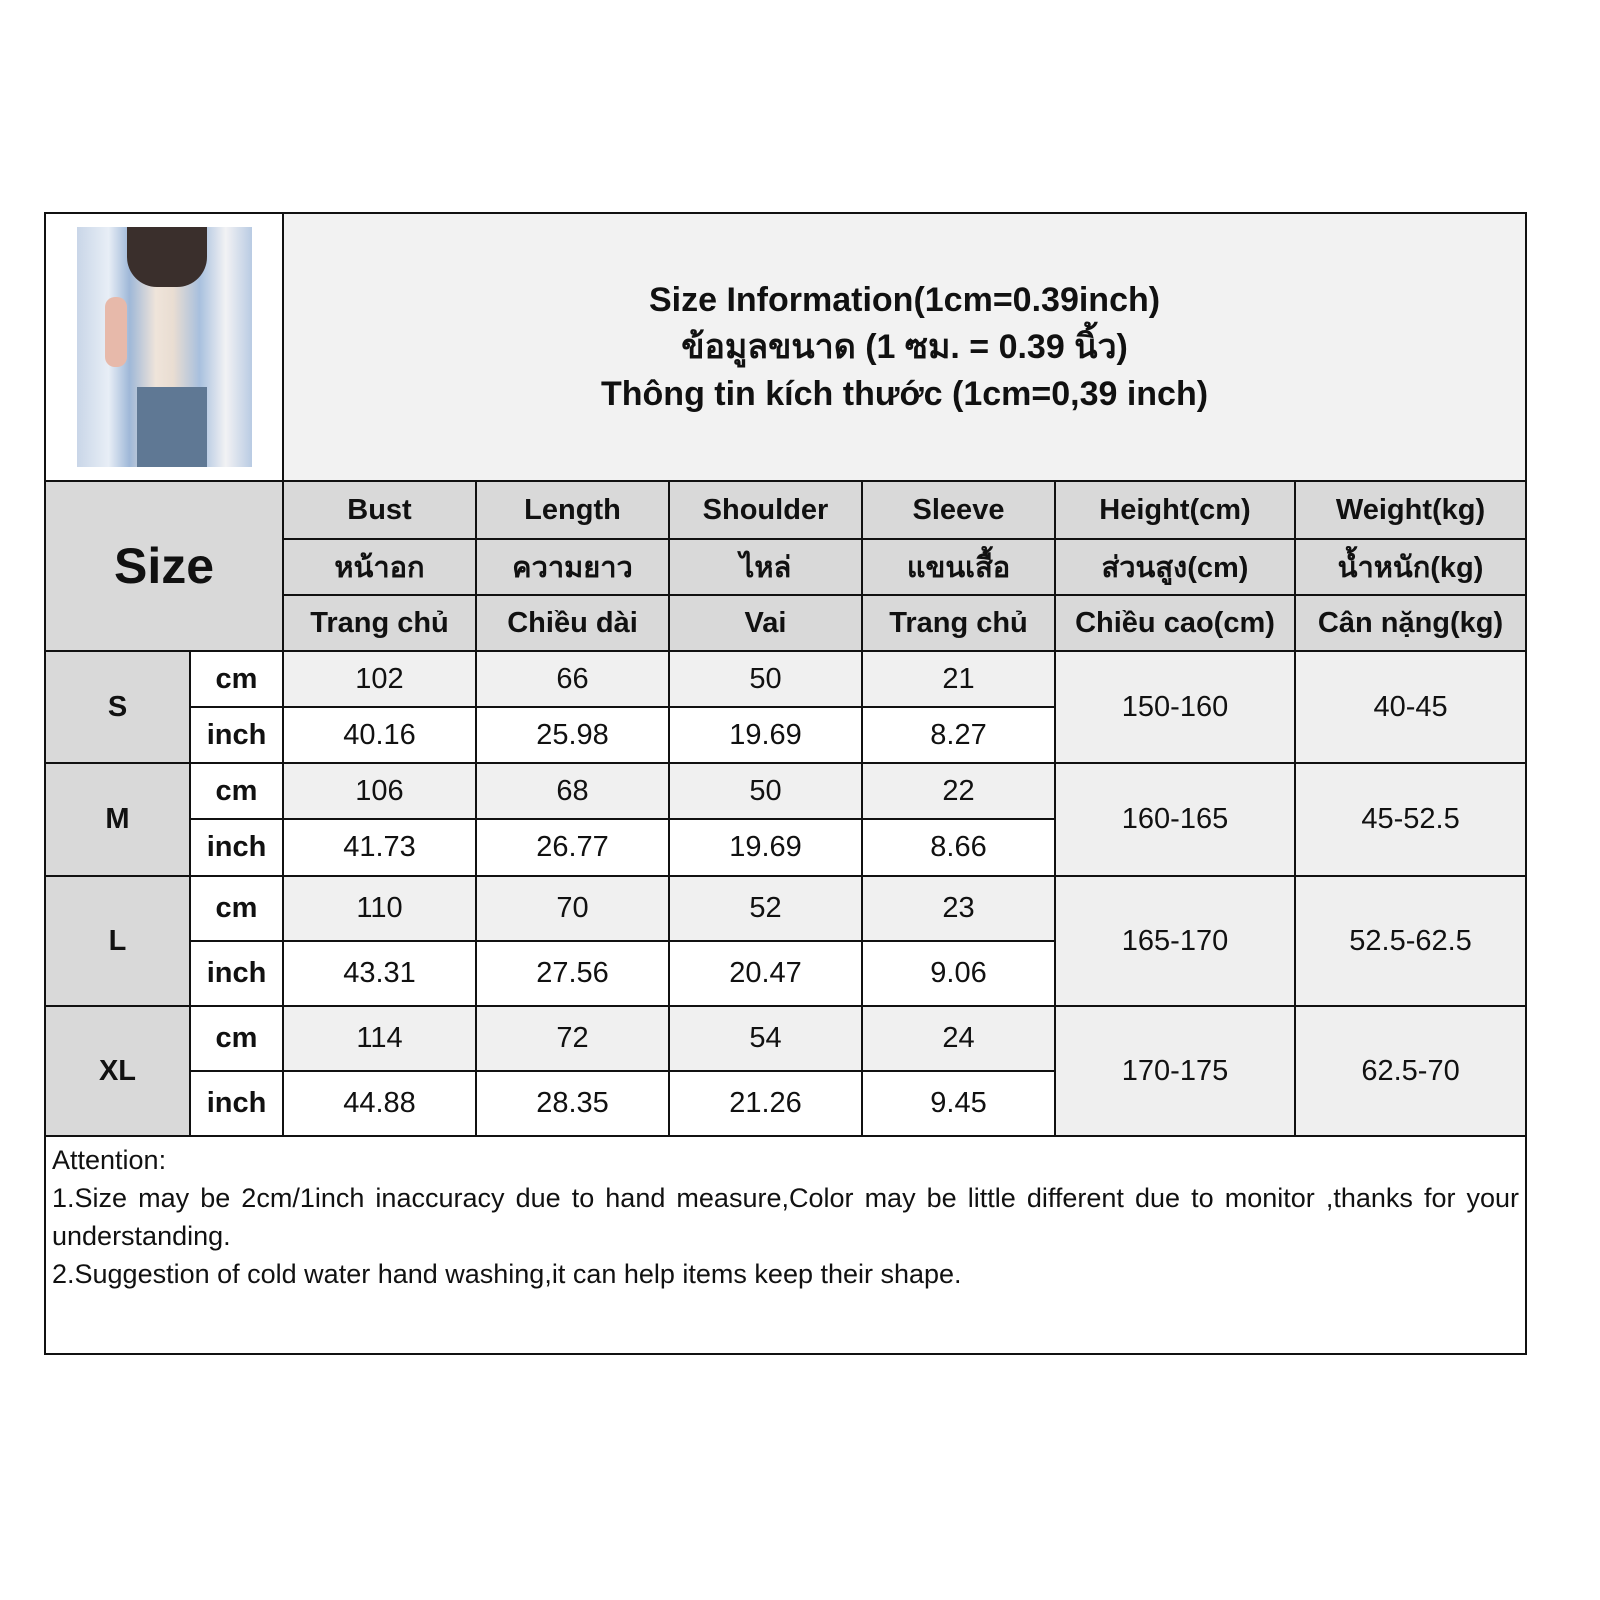 The width and height of the screenshot is (1600, 1600). Describe the element at coordinates (109, 1160) in the screenshot. I see `attention-heading: Attention:` at that location.